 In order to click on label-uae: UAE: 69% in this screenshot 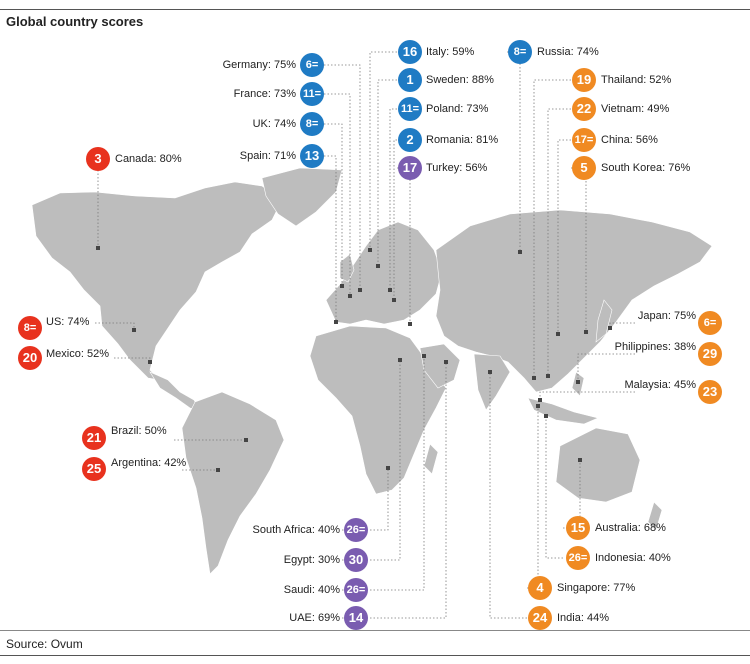, I will do `click(314, 618)`.